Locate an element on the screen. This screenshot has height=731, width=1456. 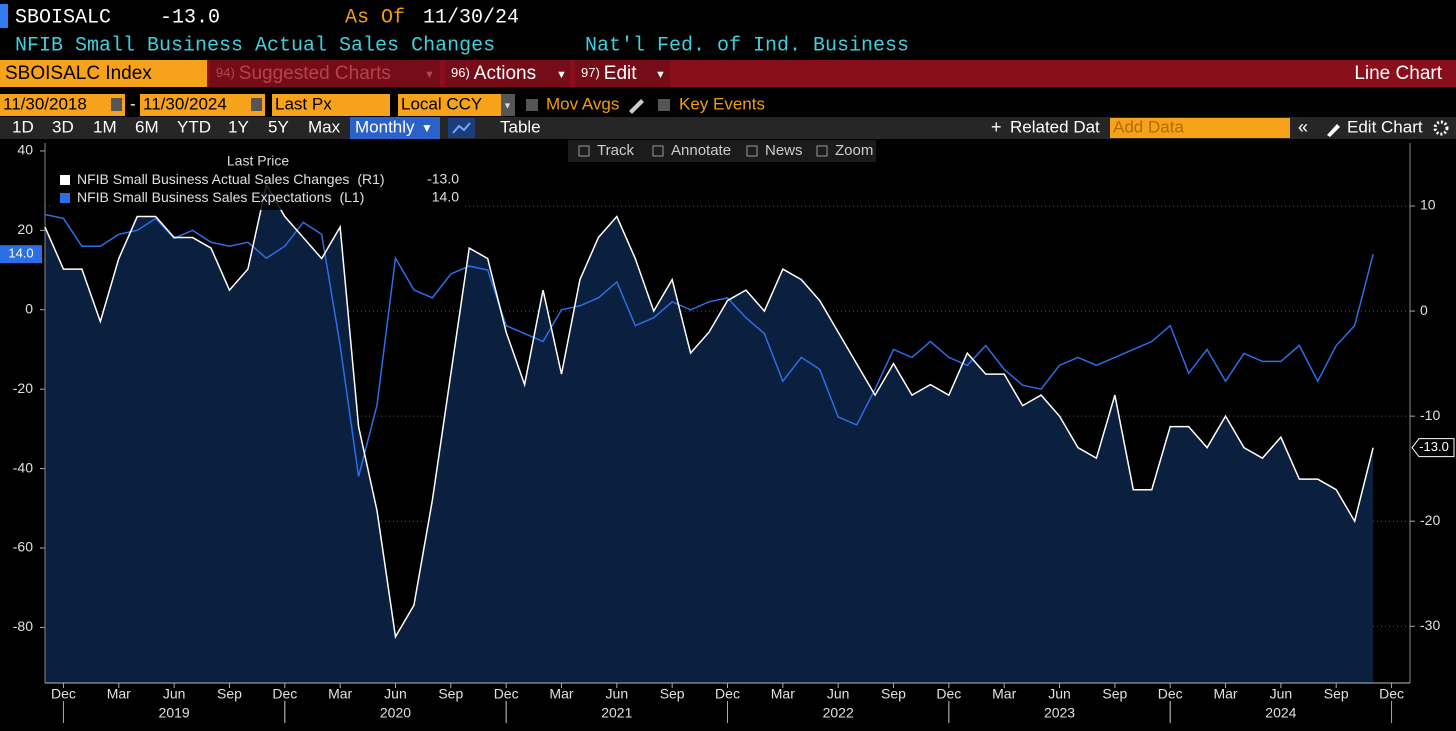
y-tick-label: 40 is located at coordinates (25, 150).